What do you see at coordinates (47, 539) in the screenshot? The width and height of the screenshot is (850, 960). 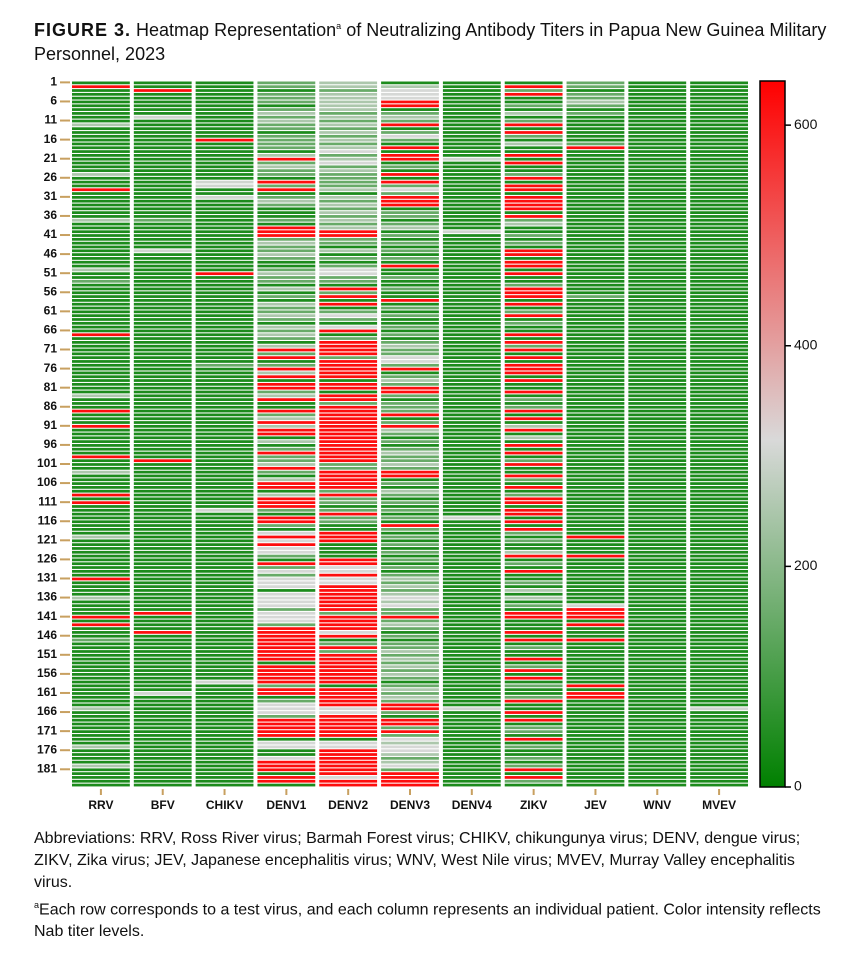 I see `y-tick-label: 121` at bounding box center [47, 539].